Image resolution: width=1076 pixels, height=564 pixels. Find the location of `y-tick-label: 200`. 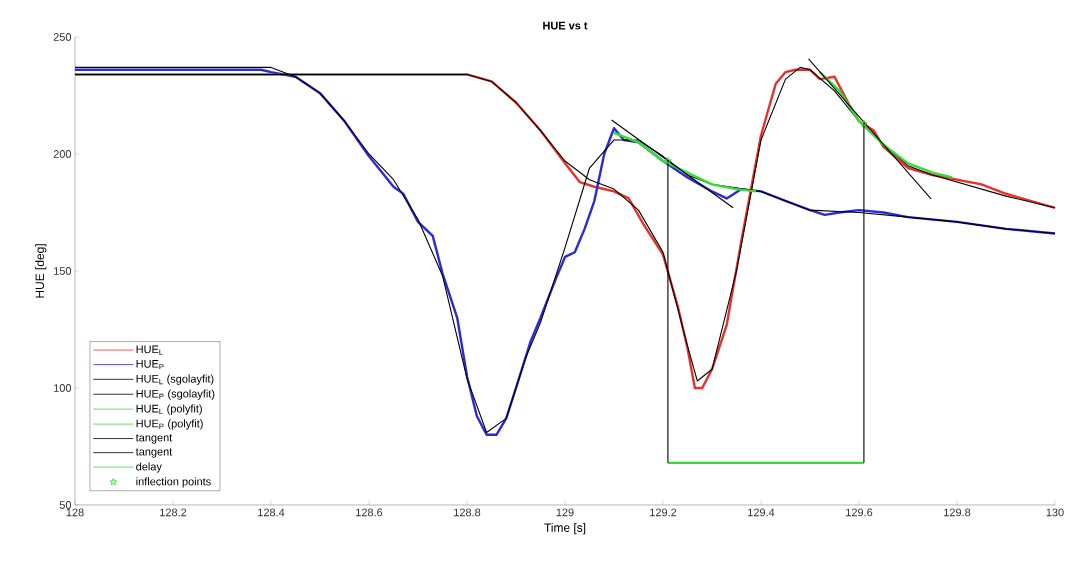

y-tick-label: 200 is located at coordinates (62, 154).